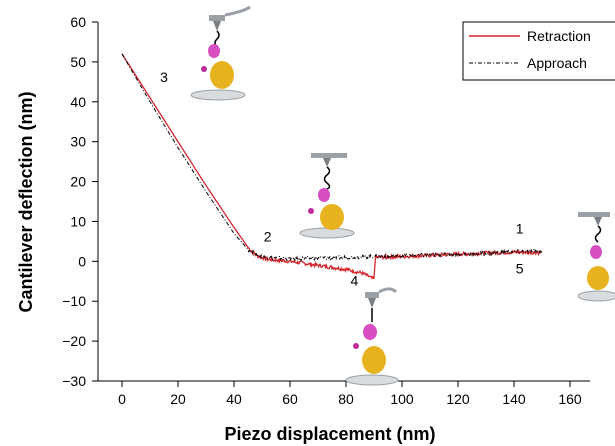 Image resolution: width=615 pixels, height=446 pixels. Describe the element at coordinates (557, 63) in the screenshot. I see `legend-label-approach: Approach` at that location.